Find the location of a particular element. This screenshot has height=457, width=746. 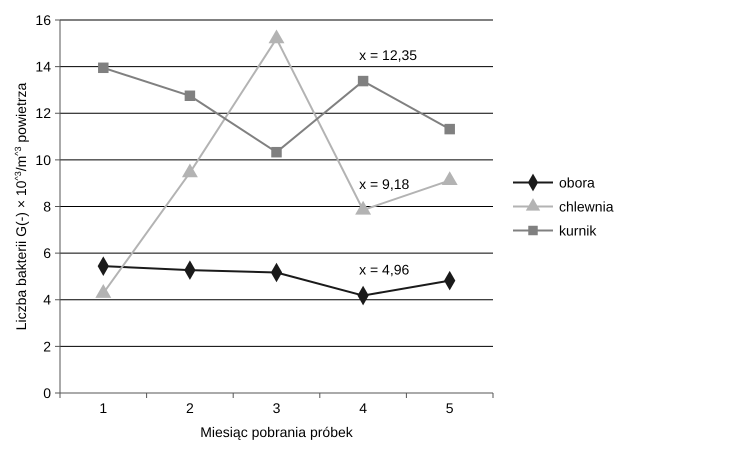

y-tick-label: 4 is located at coordinates (47, 300).